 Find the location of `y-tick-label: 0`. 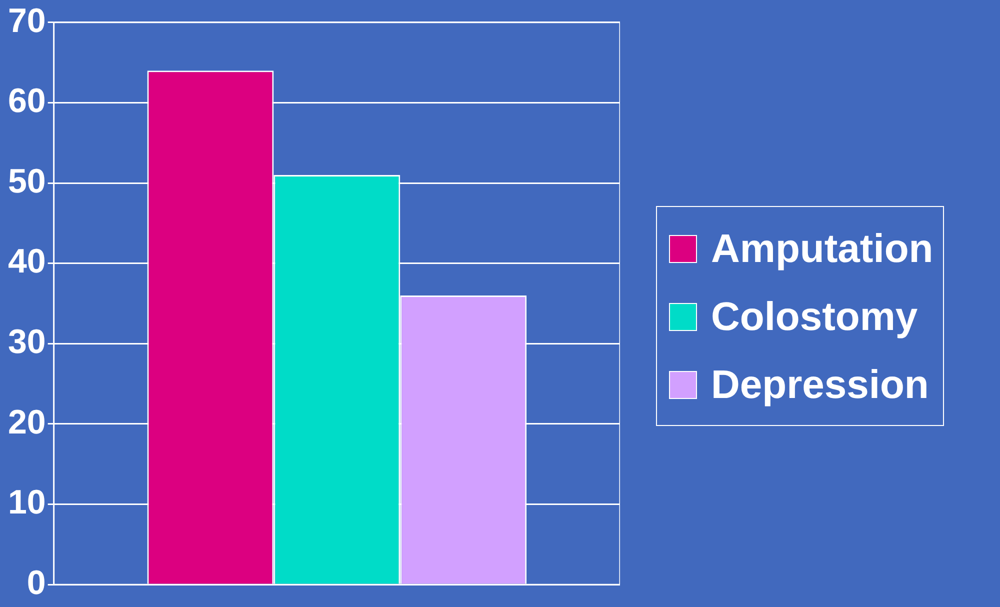

y-tick-label: 0 is located at coordinates (36, 583).